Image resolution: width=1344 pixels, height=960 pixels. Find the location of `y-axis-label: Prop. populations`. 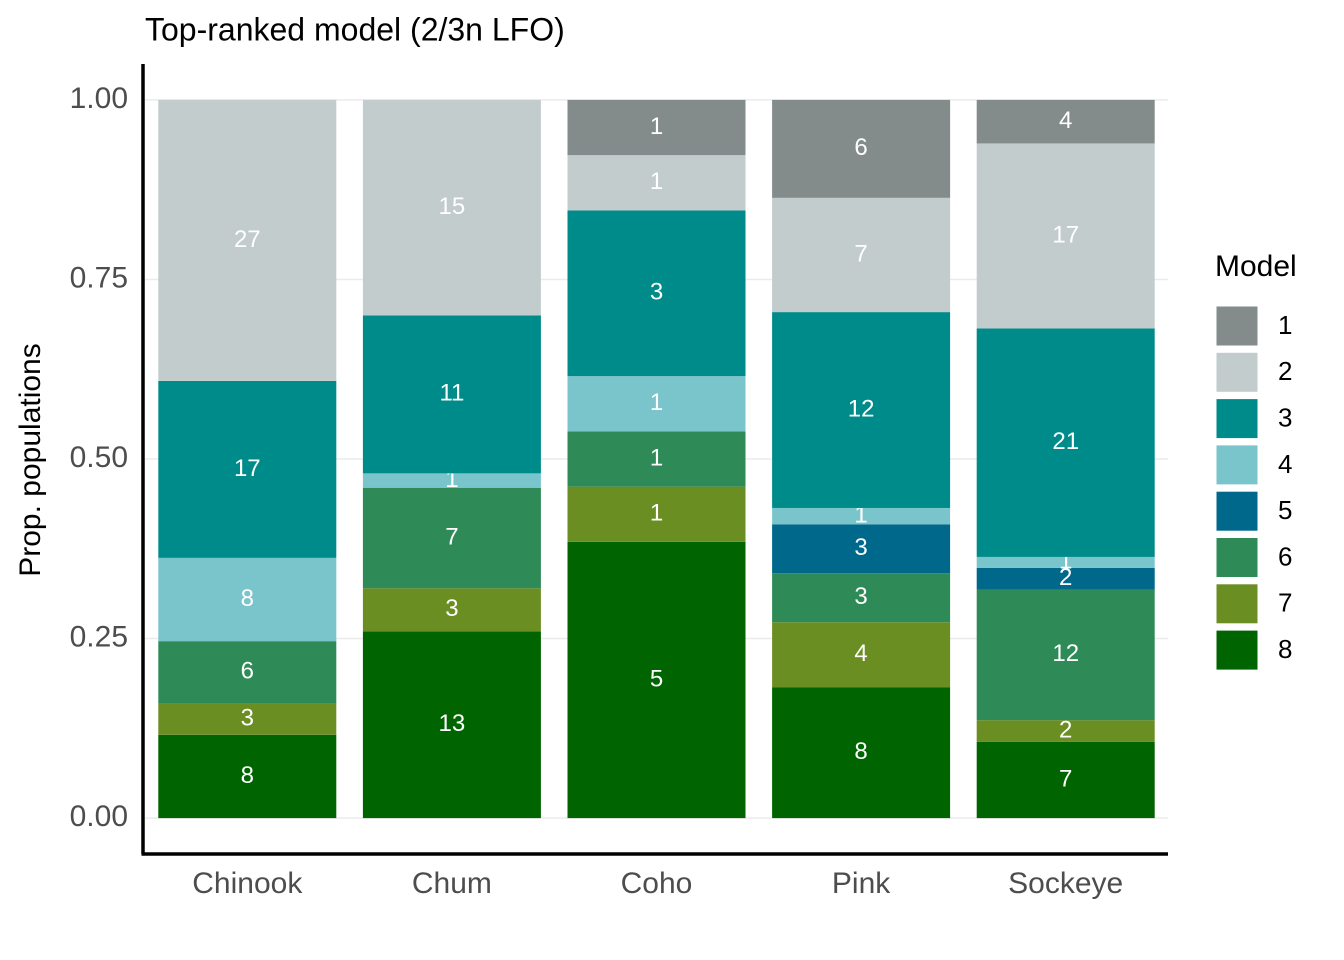

y-axis-label: Prop. populations is located at coordinates (30, 460).